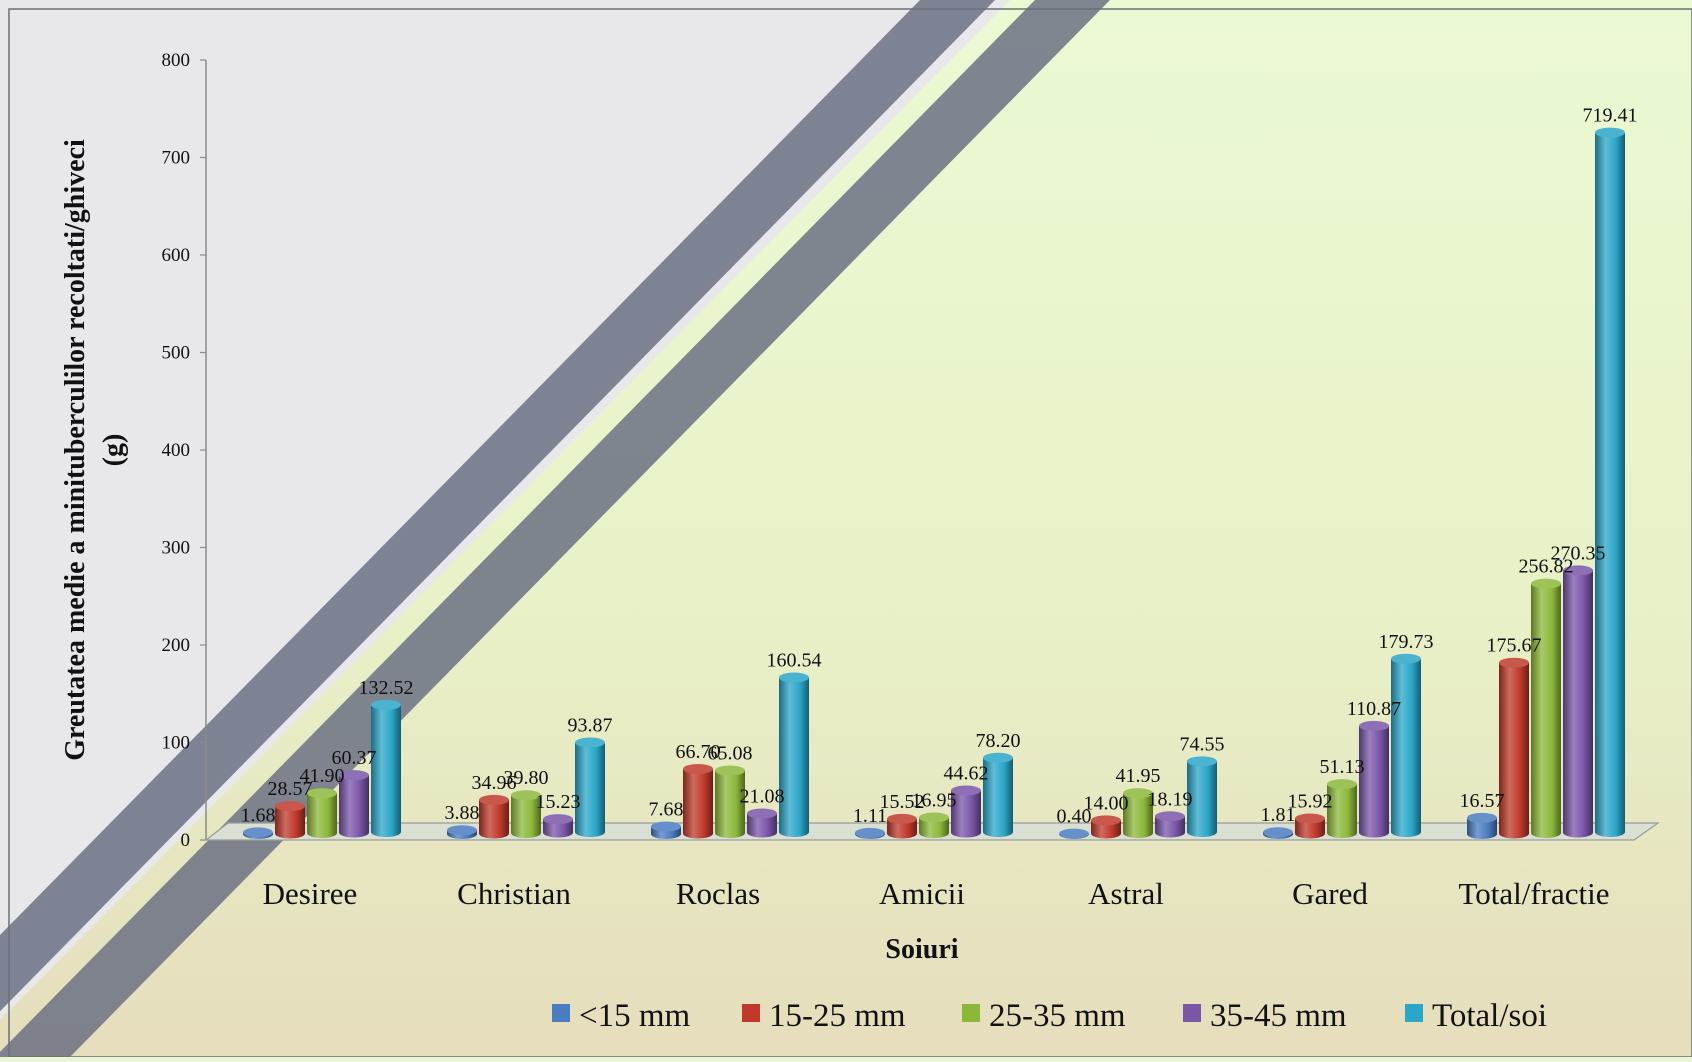  I want to click on legend-item: 25-35 mm, so click(1044, 1016).